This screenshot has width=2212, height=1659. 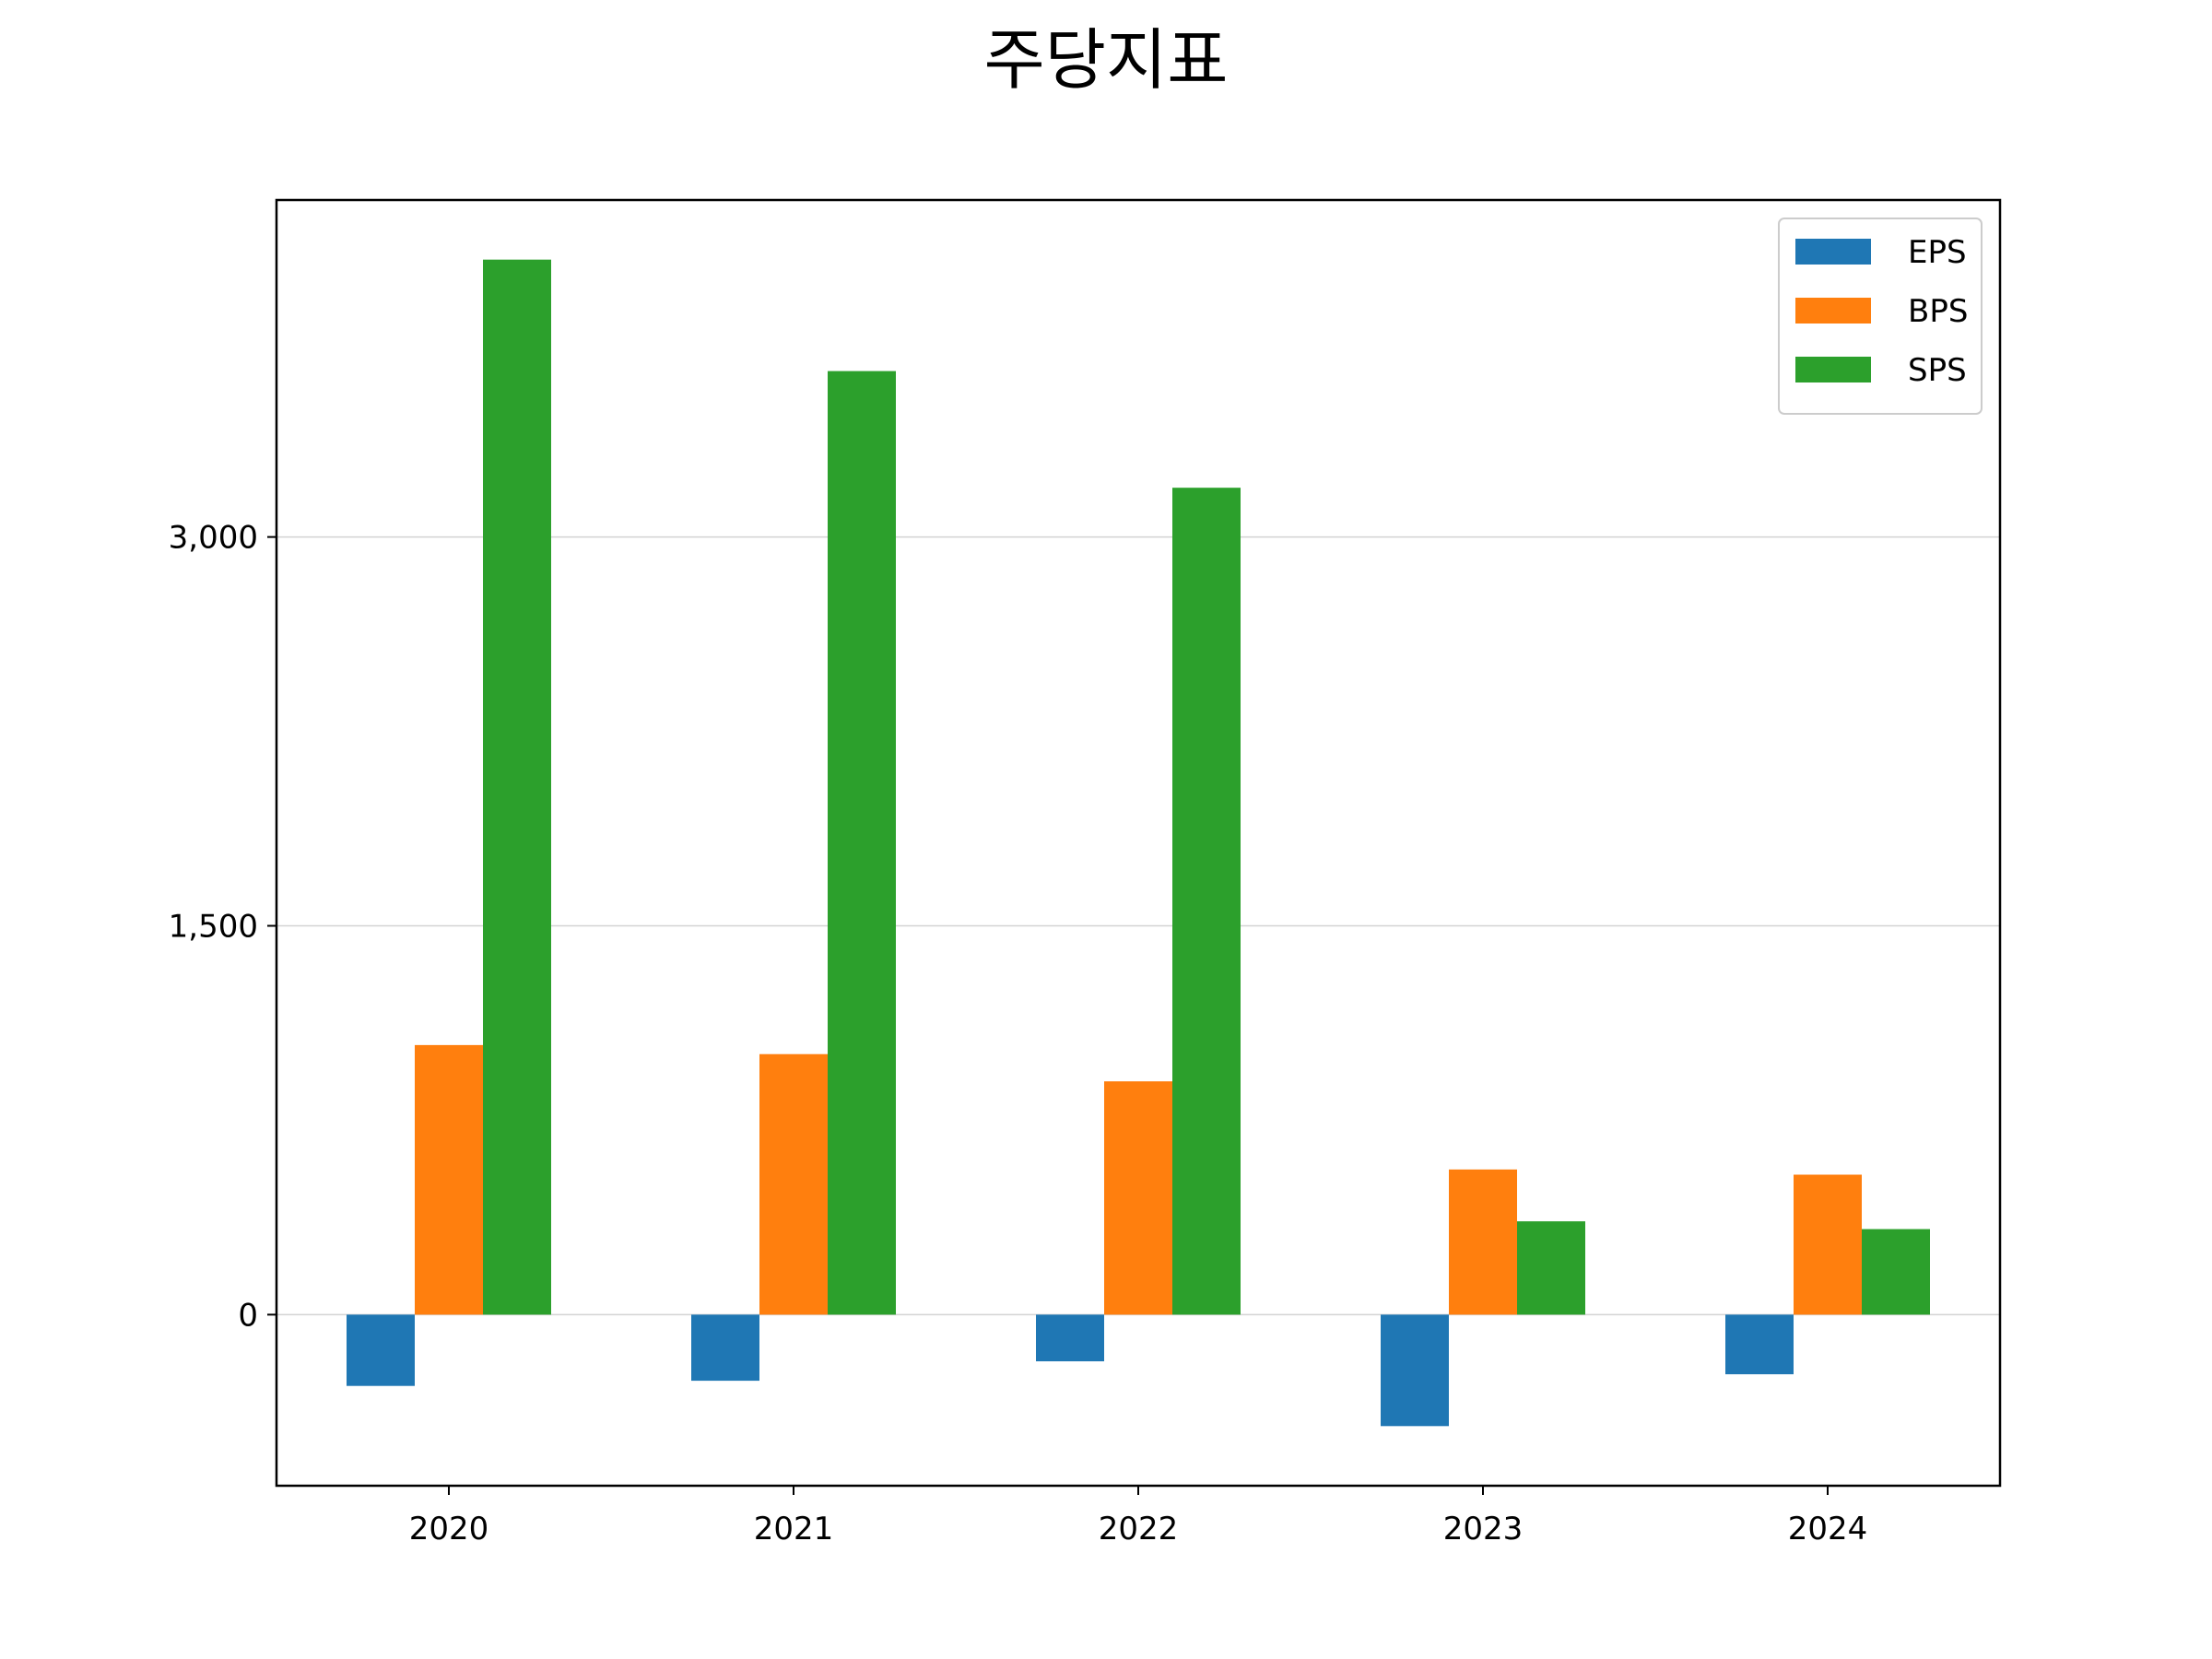 What do you see at coordinates (381, 1350) in the screenshot?
I see `bar-eps-2020` at bounding box center [381, 1350].